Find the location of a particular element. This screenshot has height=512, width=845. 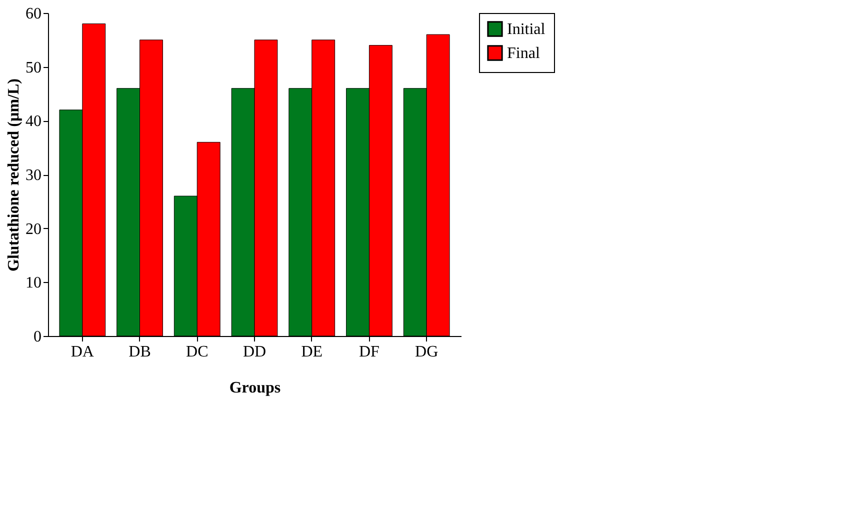

x-tick-label: DD is located at coordinates (254, 352).